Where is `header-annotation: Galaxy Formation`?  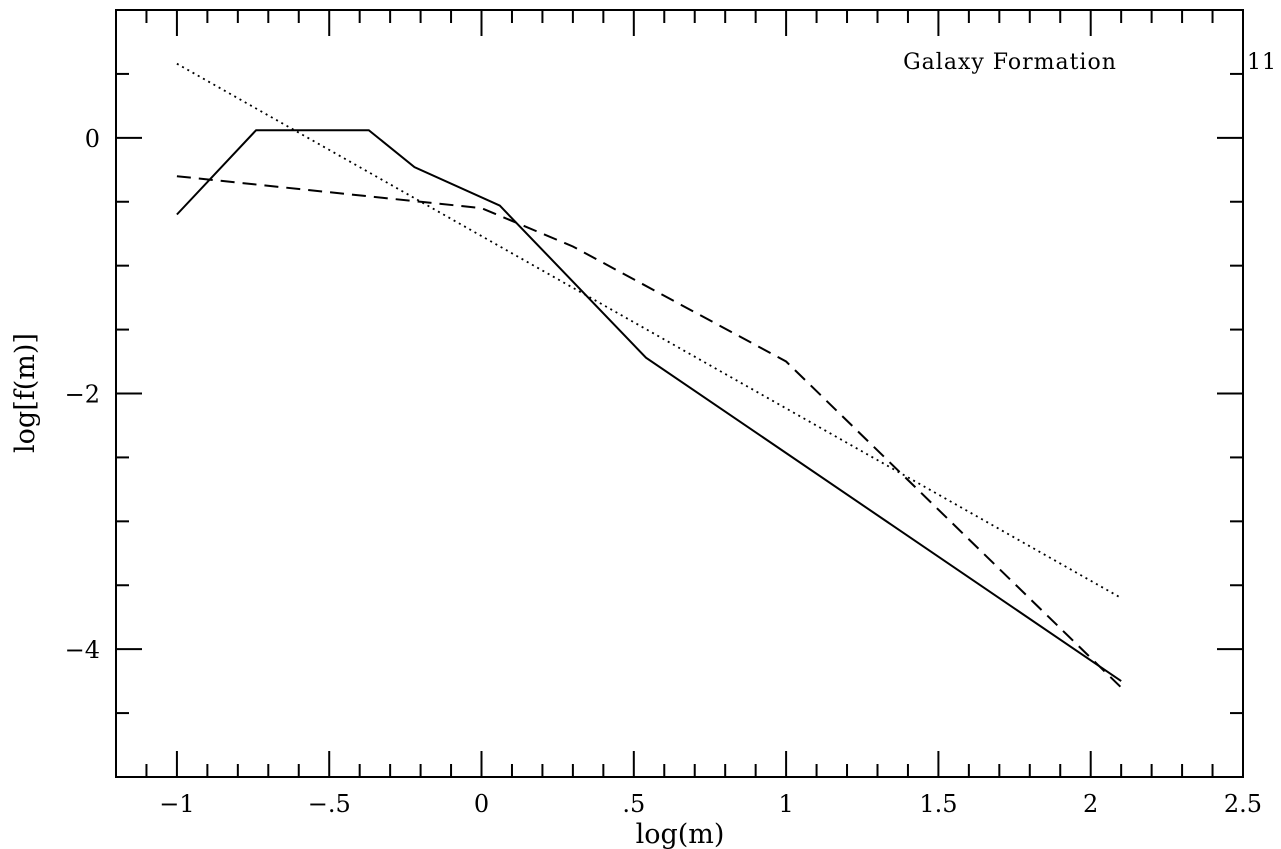
header-annotation: Galaxy Formation is located at coordinates (1010, 62).